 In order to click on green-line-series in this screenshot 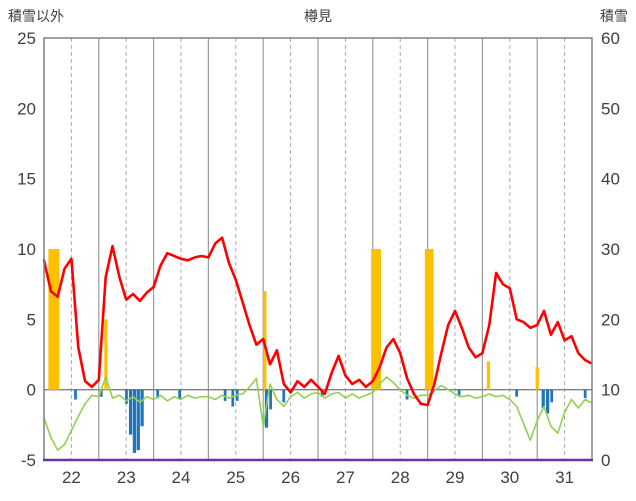, I will do `click(317, 414)`.